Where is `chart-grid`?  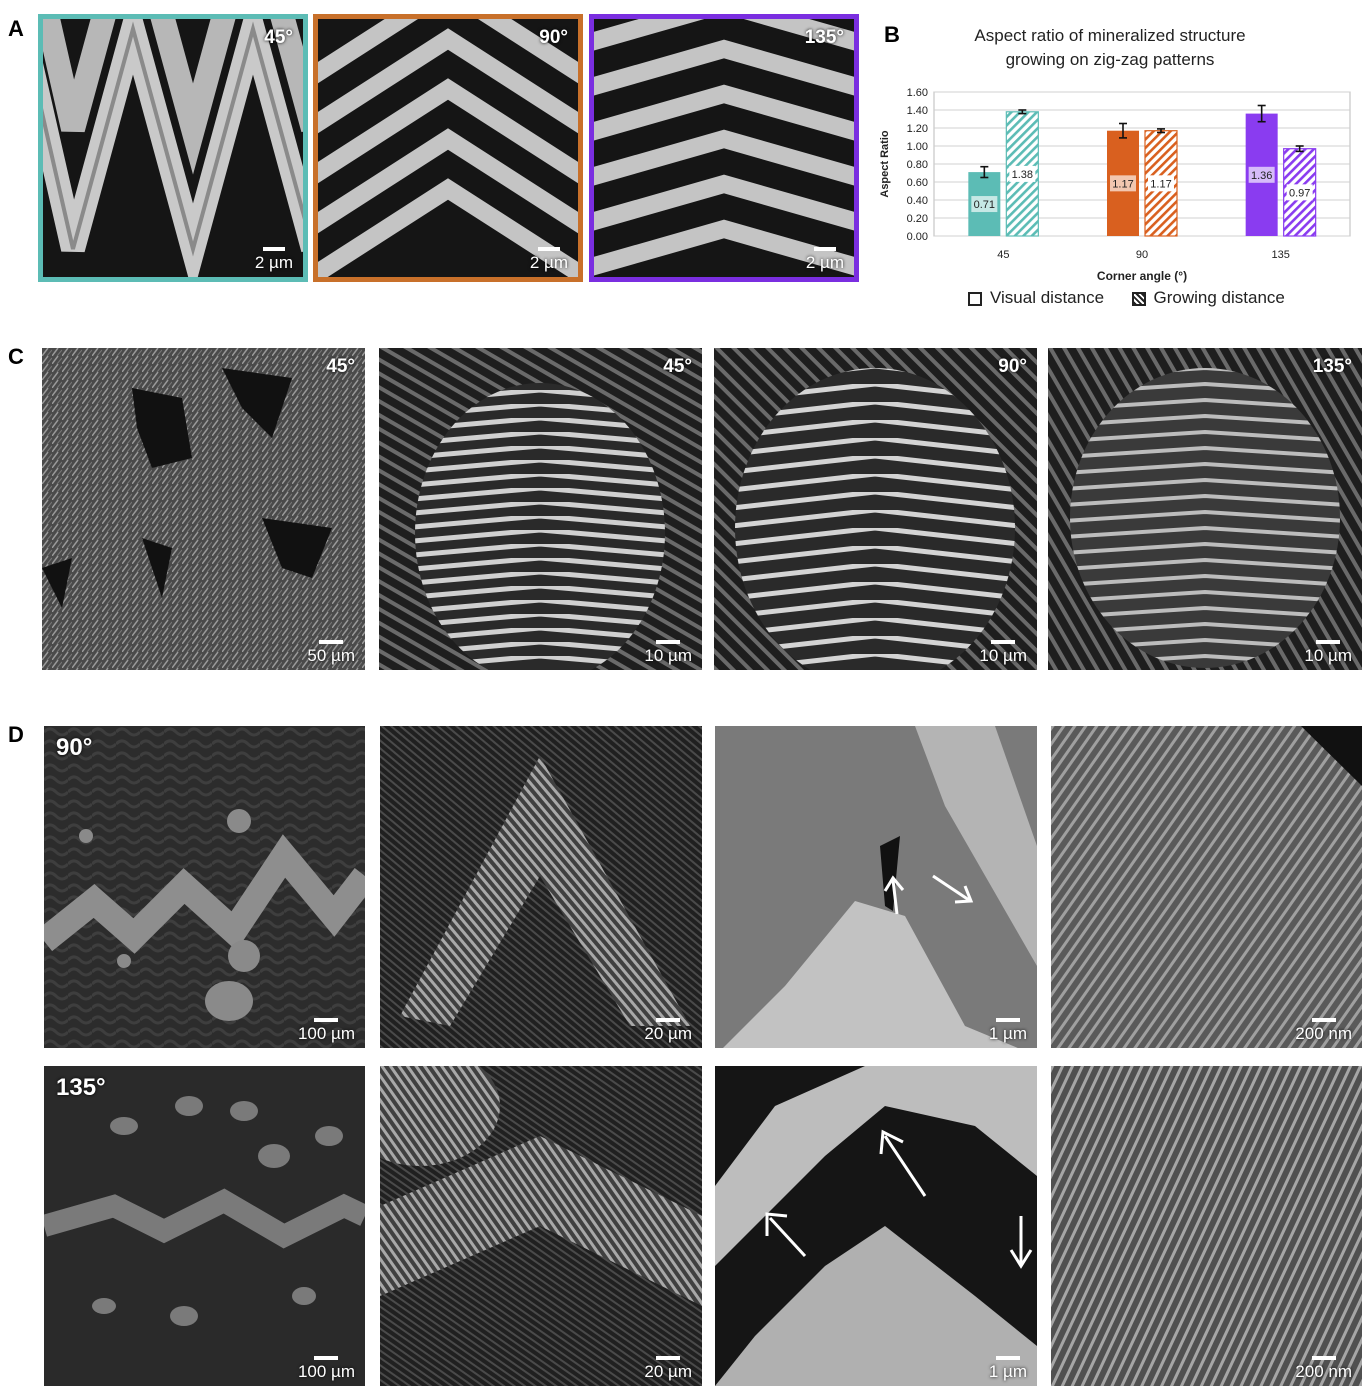 chart-grid is located at coordinates (1142, 164).